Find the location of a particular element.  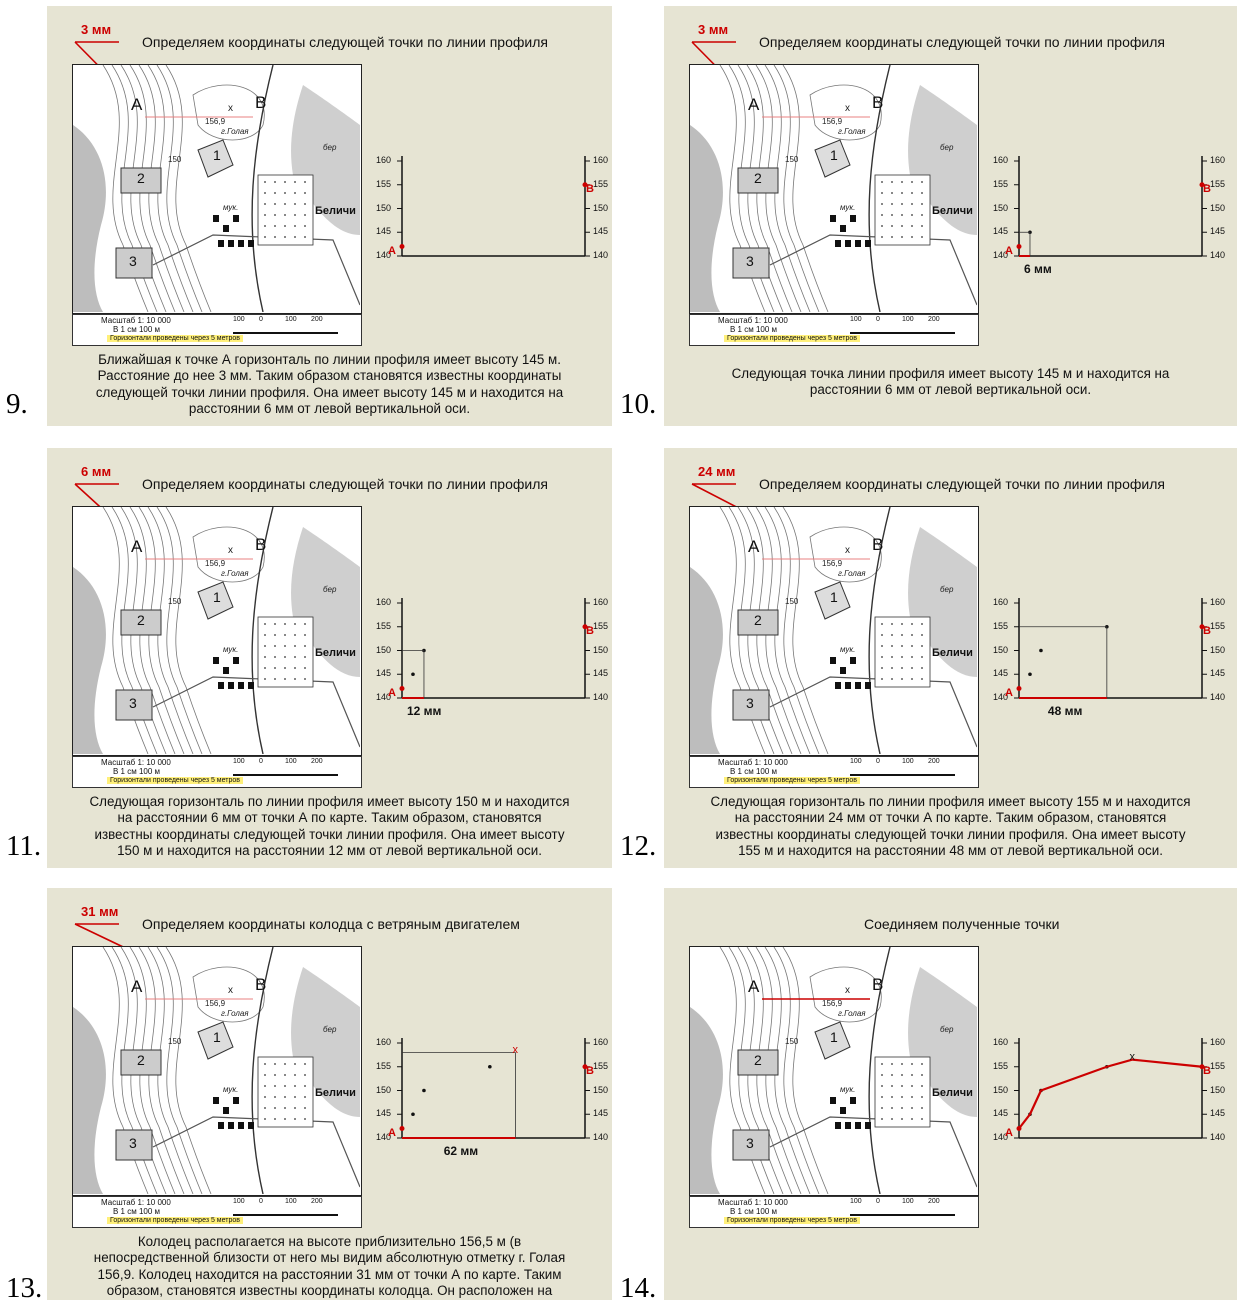

point-a-label: А is located at coordinates (754, 546).